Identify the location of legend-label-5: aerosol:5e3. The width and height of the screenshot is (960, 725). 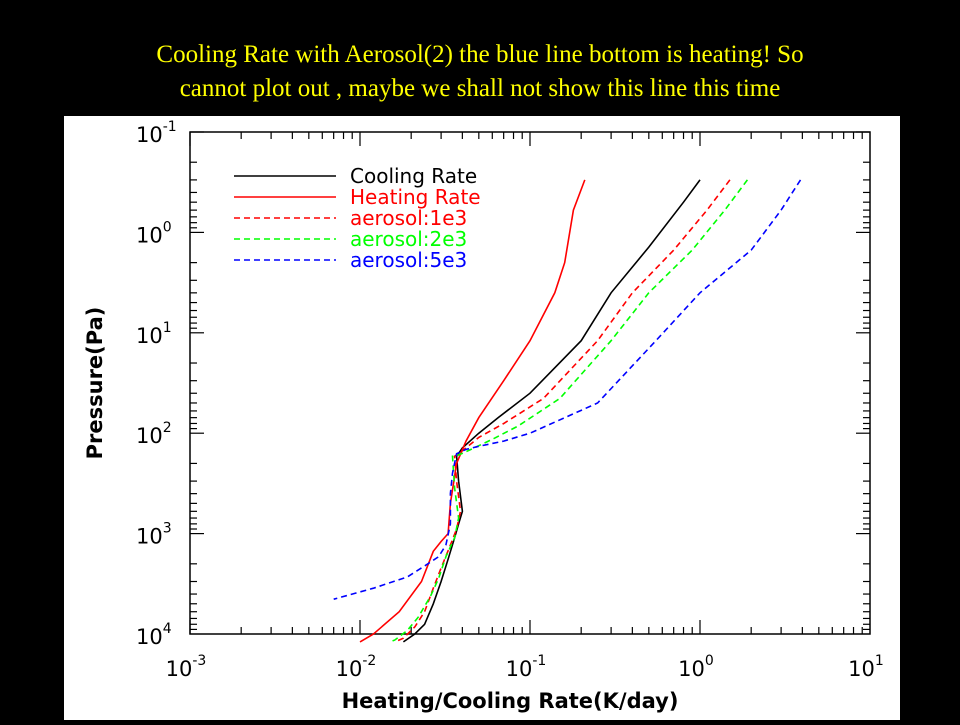
(408, 260).